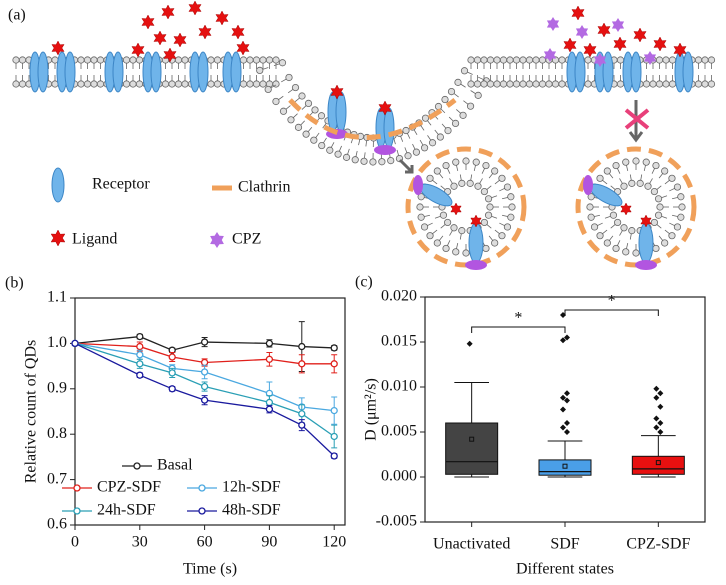 The height and width of the screenshot is (585, 726). What do you see at coordinates (121, 184) in the screenshot?
I see `legend-text: Receptor` at bounding box center [121, 184].